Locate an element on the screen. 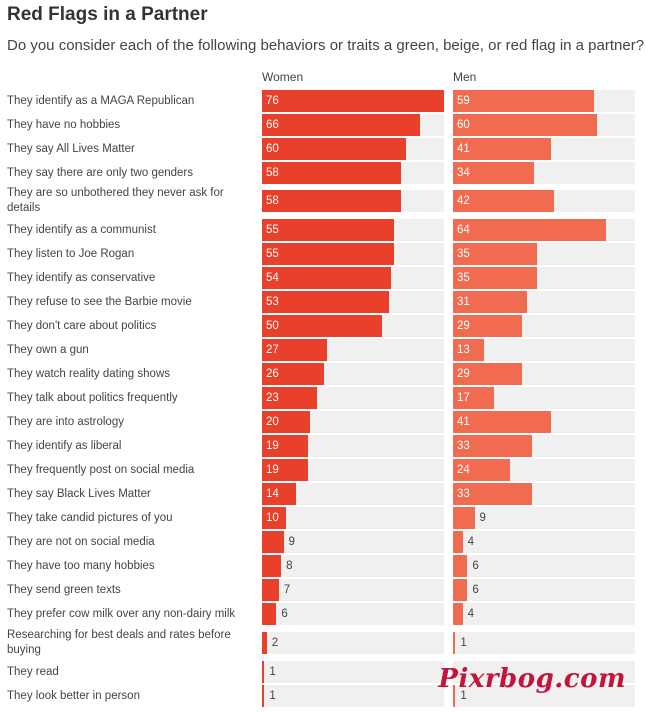 The image size is (646, 712). women-bar-track: 54 is located at coordinates (353, 278).